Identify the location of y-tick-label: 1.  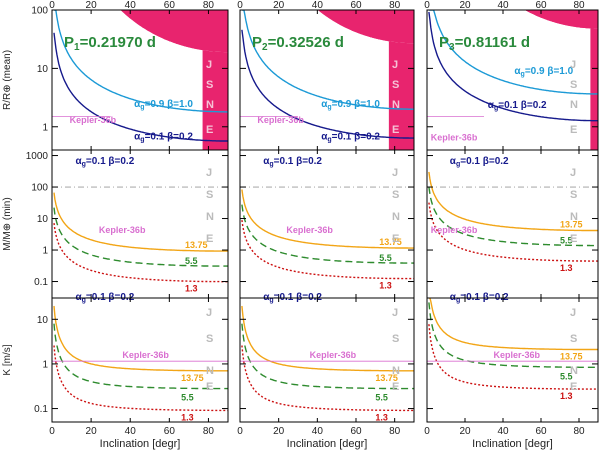
(45, 364).